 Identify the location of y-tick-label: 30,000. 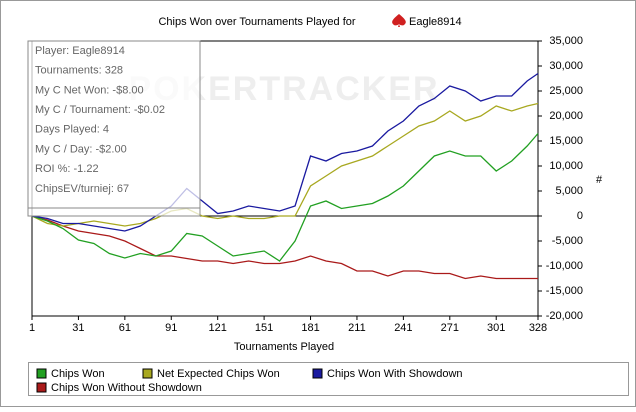
(566, 66).